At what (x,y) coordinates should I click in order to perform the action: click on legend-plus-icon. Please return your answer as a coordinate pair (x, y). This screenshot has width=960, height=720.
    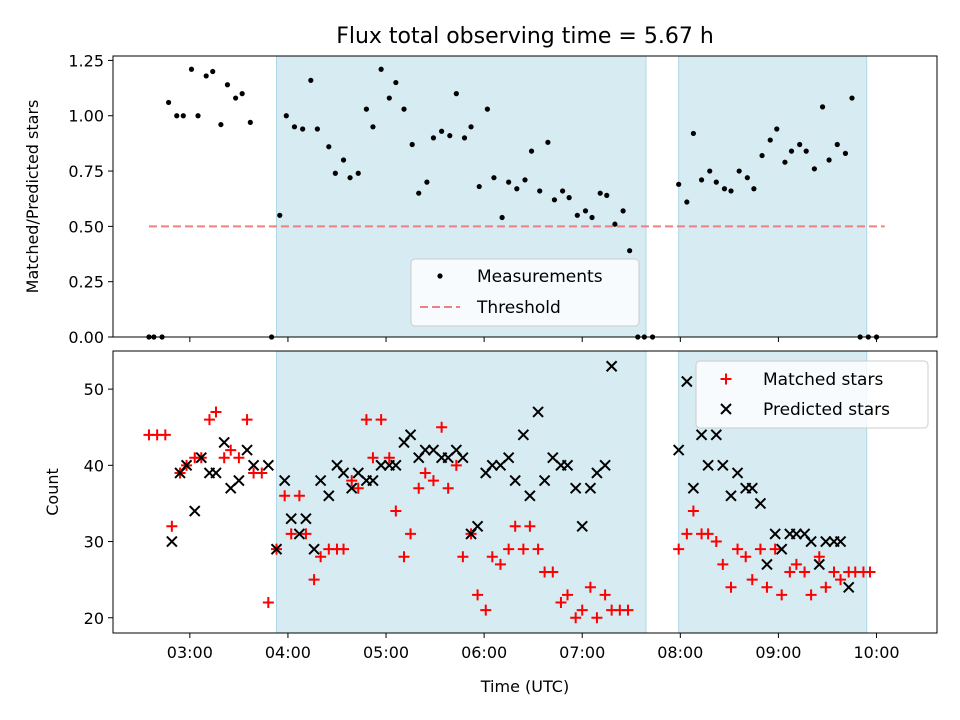
    Looking at the image, I should click on (726, 379).